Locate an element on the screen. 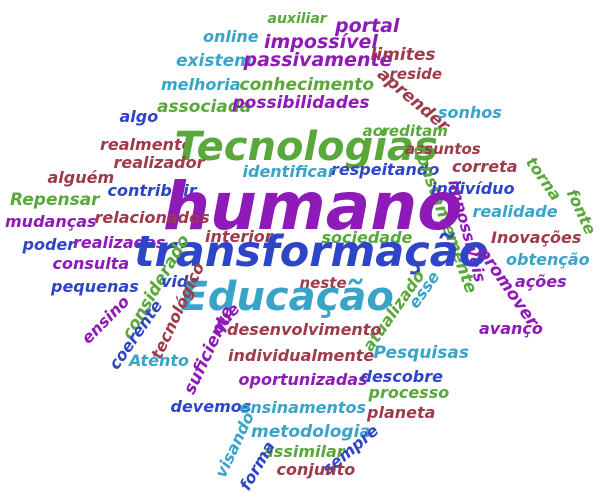 This screenshot has height=500, width=611. word-metodologia: metodologia is located at coordinates (311, 431).